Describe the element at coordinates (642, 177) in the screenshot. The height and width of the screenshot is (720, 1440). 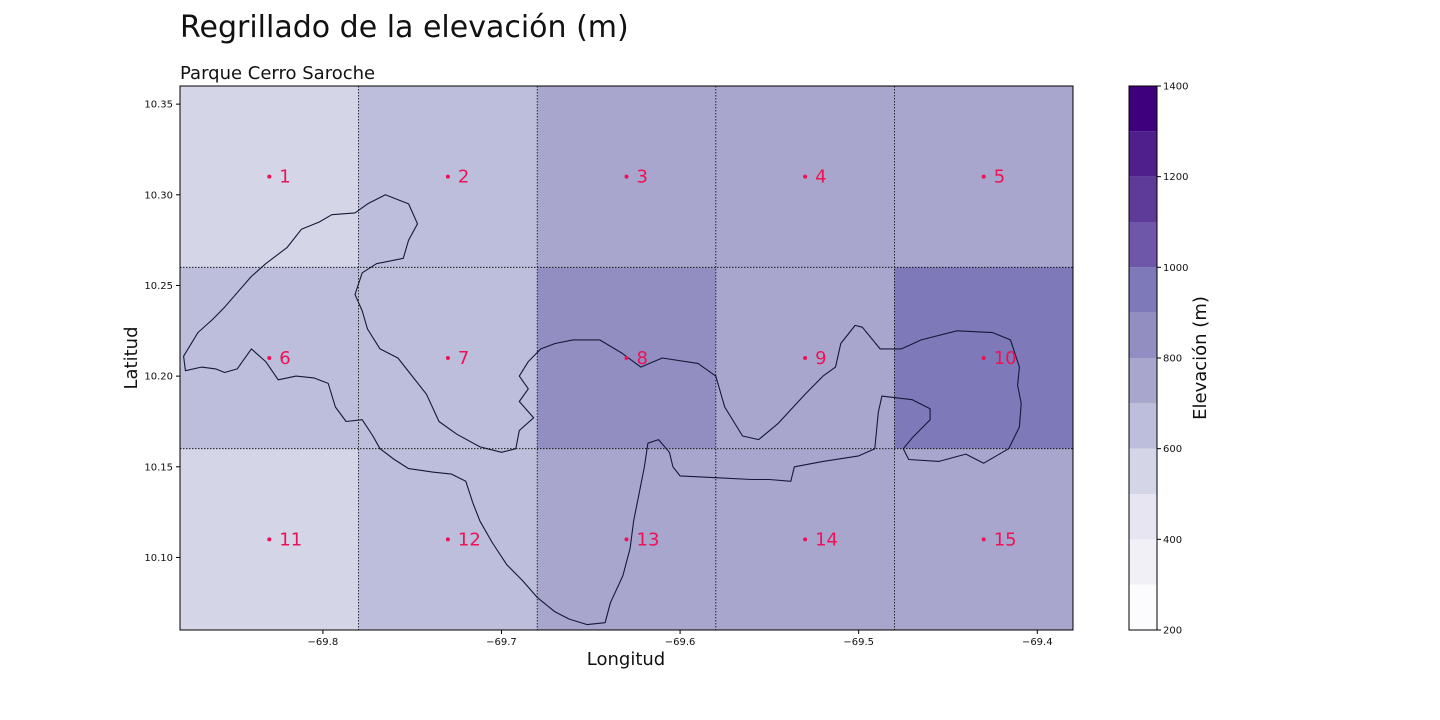
I see `cell-label: 3` at that location.